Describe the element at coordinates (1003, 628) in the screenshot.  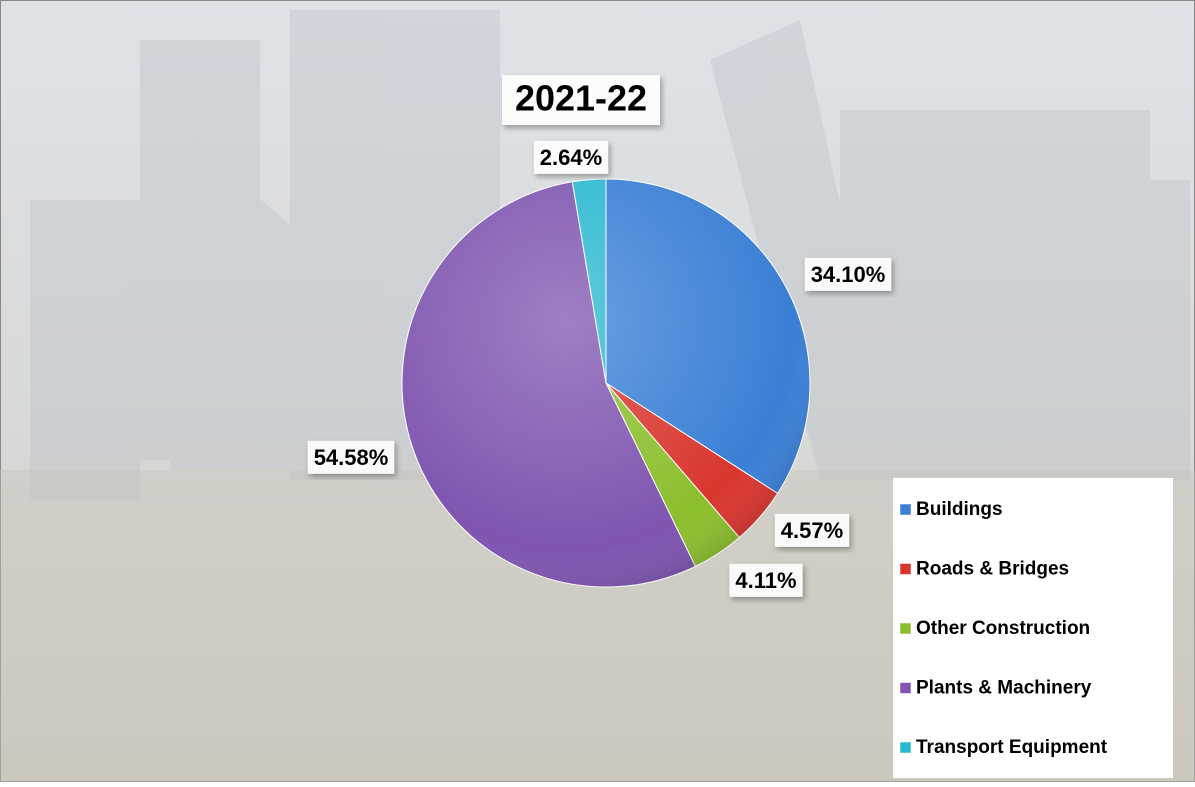
I see `legend-label: Other Construction` at that location.